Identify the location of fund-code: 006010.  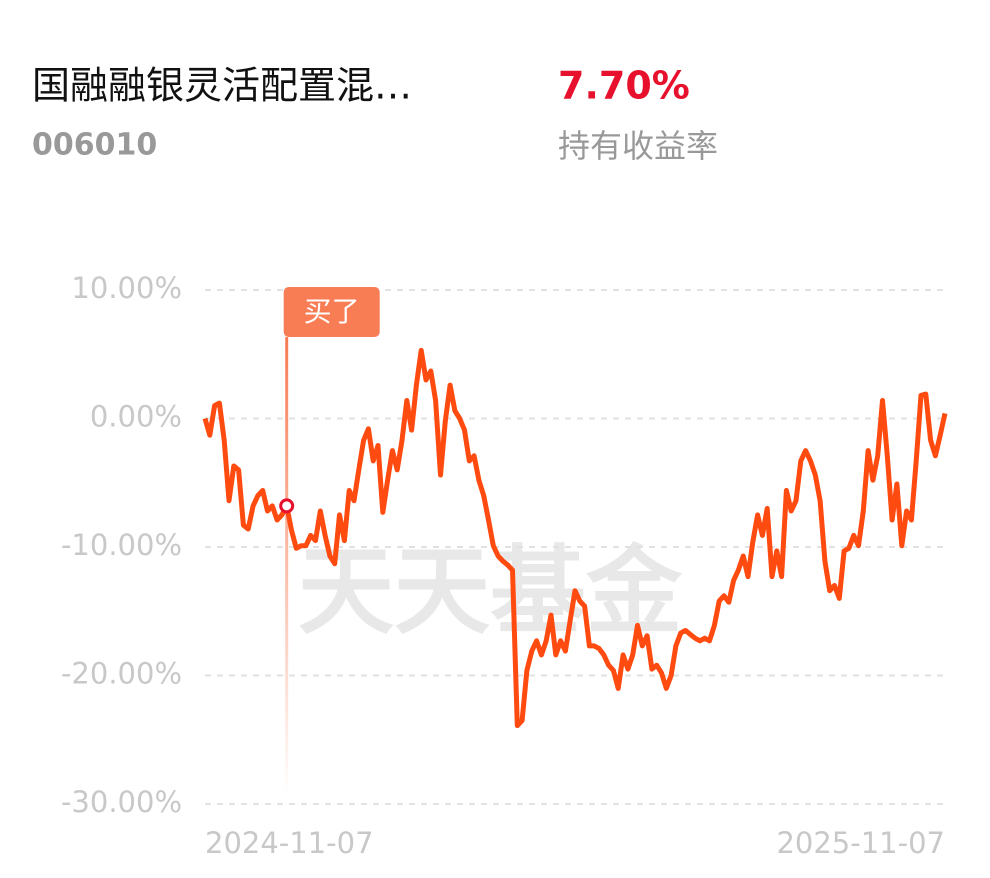
(94, 145).